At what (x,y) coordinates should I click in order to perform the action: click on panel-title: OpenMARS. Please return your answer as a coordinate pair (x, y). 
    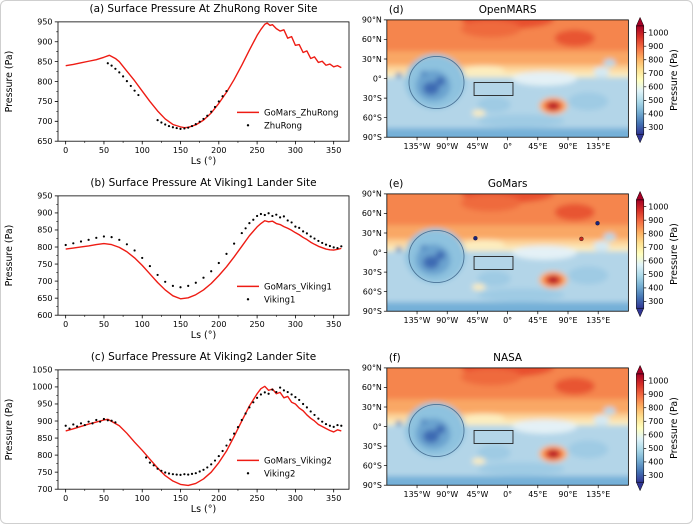
    Looking at the image, I should click on (508, 10).